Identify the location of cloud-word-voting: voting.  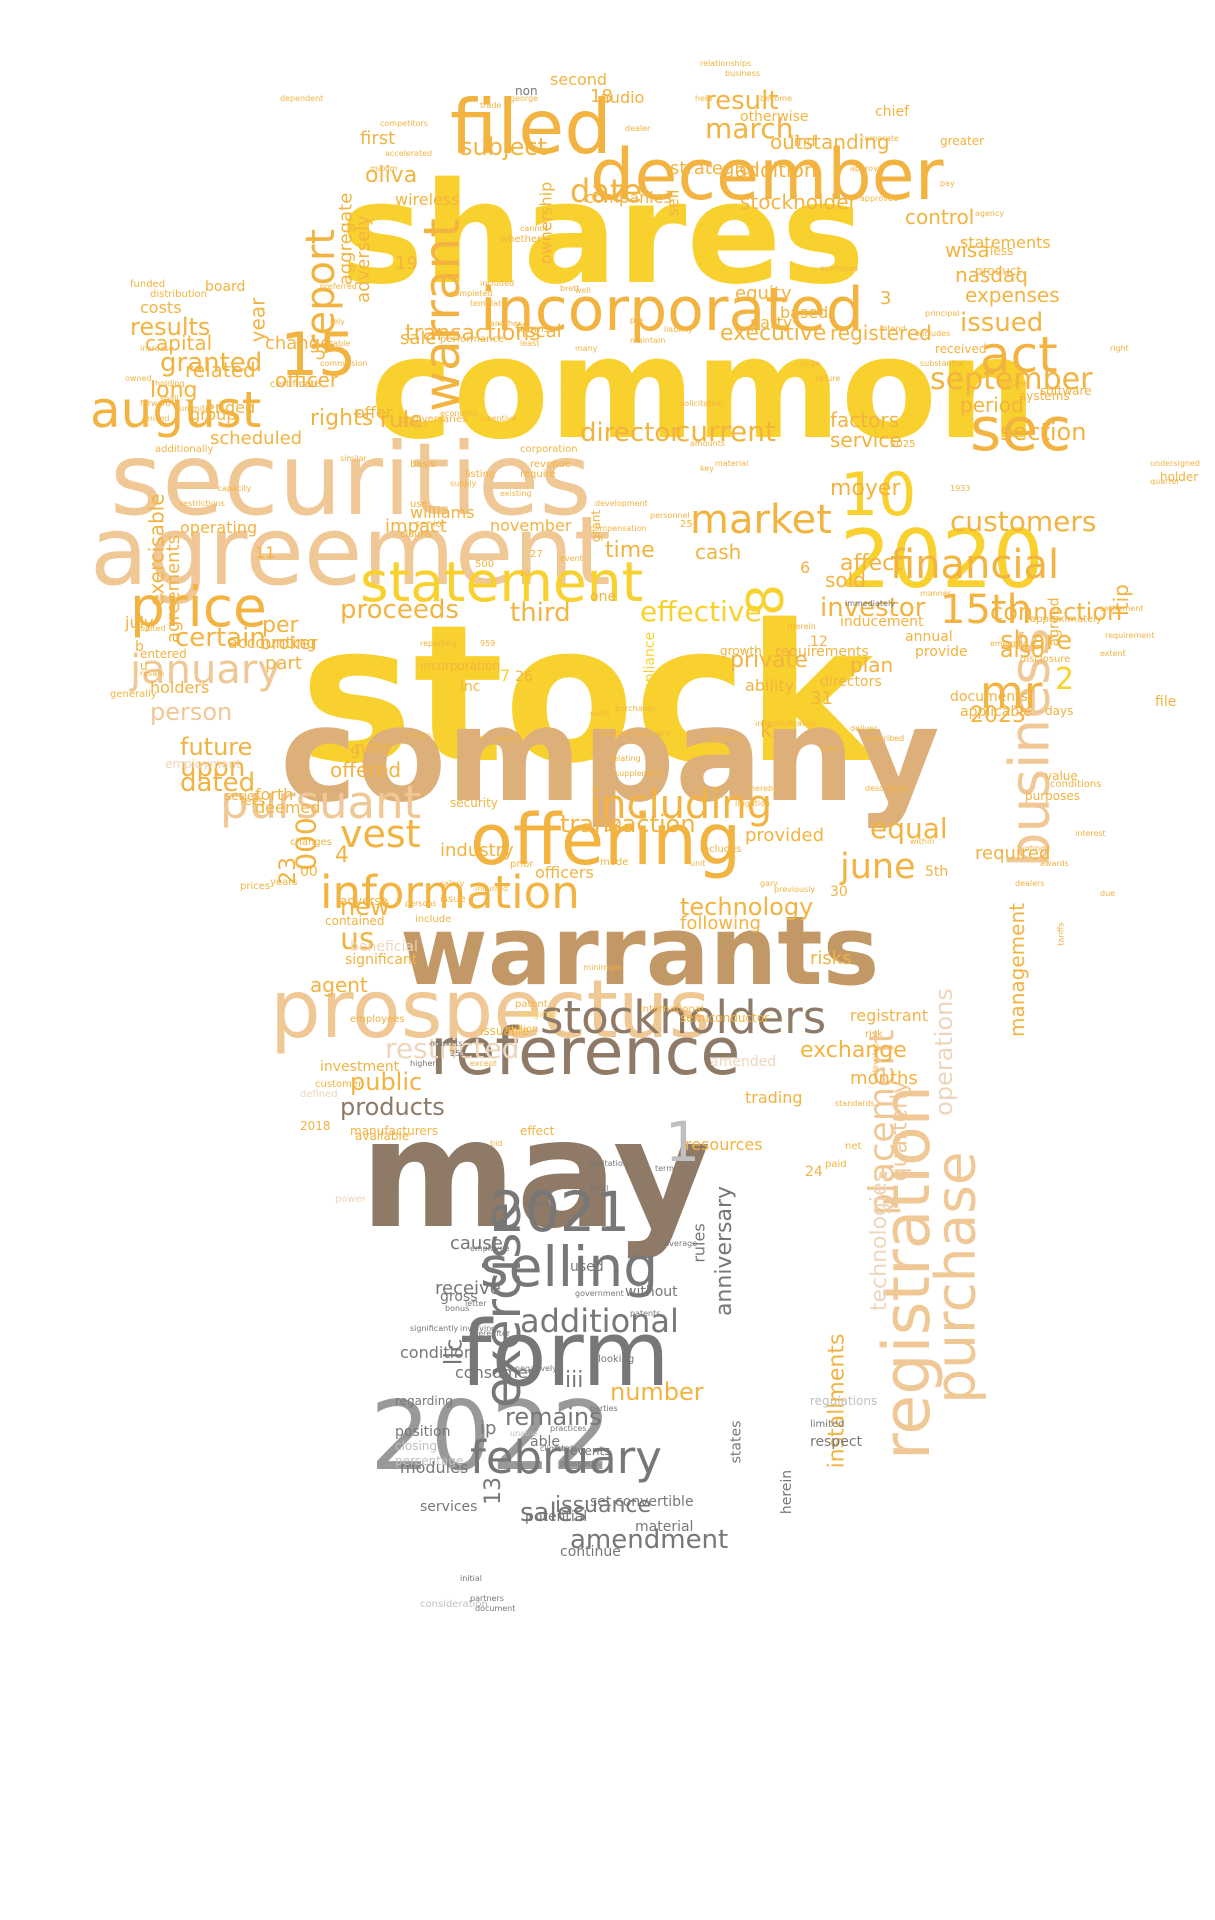
(1033, 848).